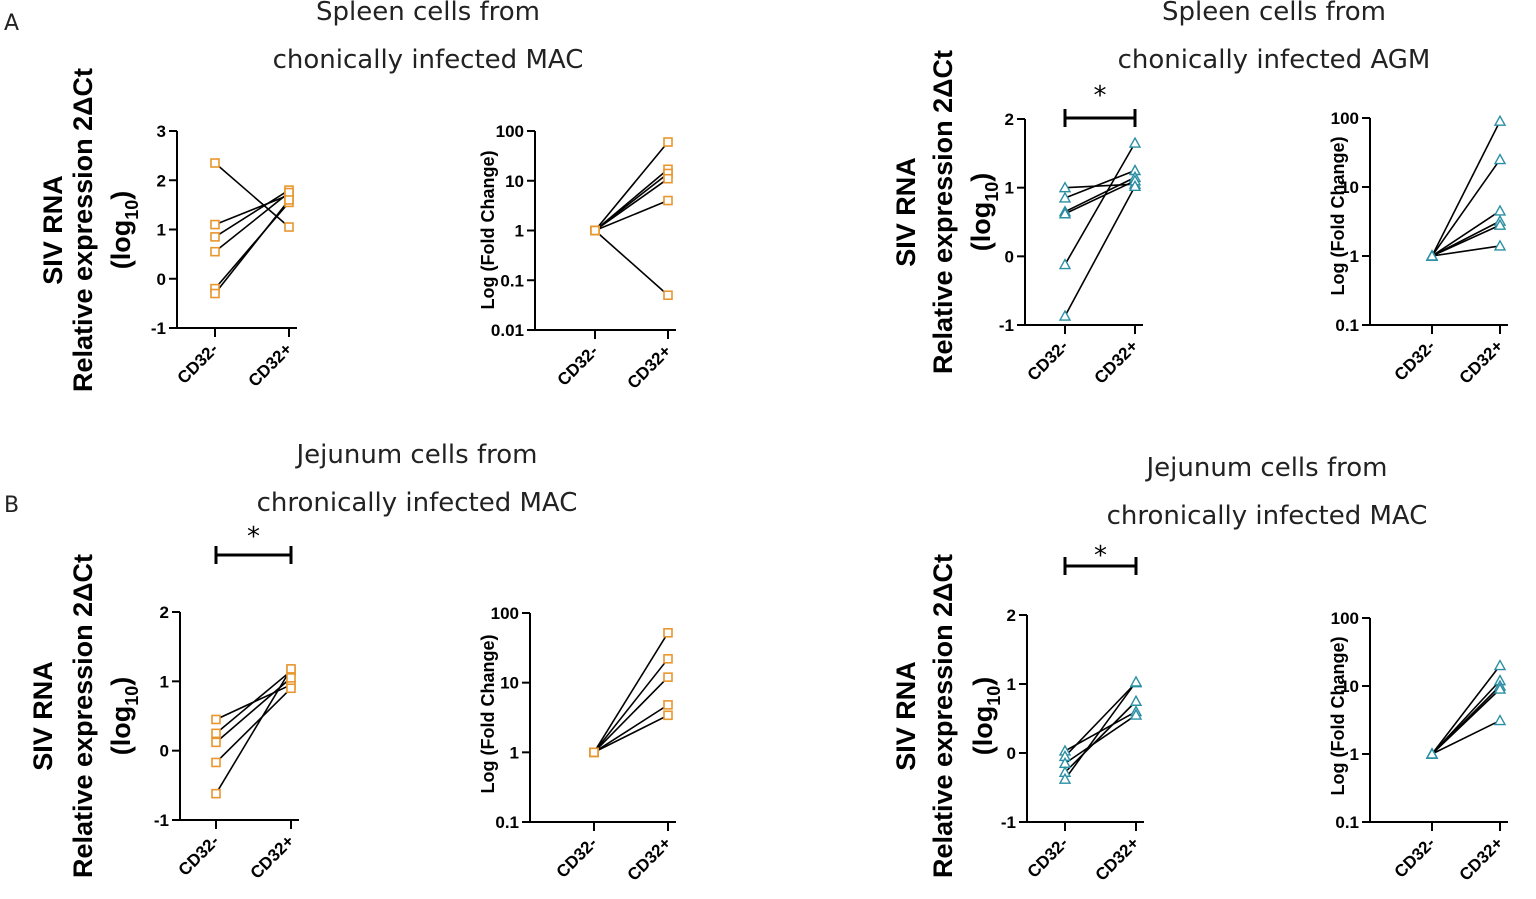 The height and width of the screenshot is (899, 1536). Describe the element at coordinates (83, 230) in the screenshot. I see `y-axis-label: Relative expression 2ΔCt` at that location.